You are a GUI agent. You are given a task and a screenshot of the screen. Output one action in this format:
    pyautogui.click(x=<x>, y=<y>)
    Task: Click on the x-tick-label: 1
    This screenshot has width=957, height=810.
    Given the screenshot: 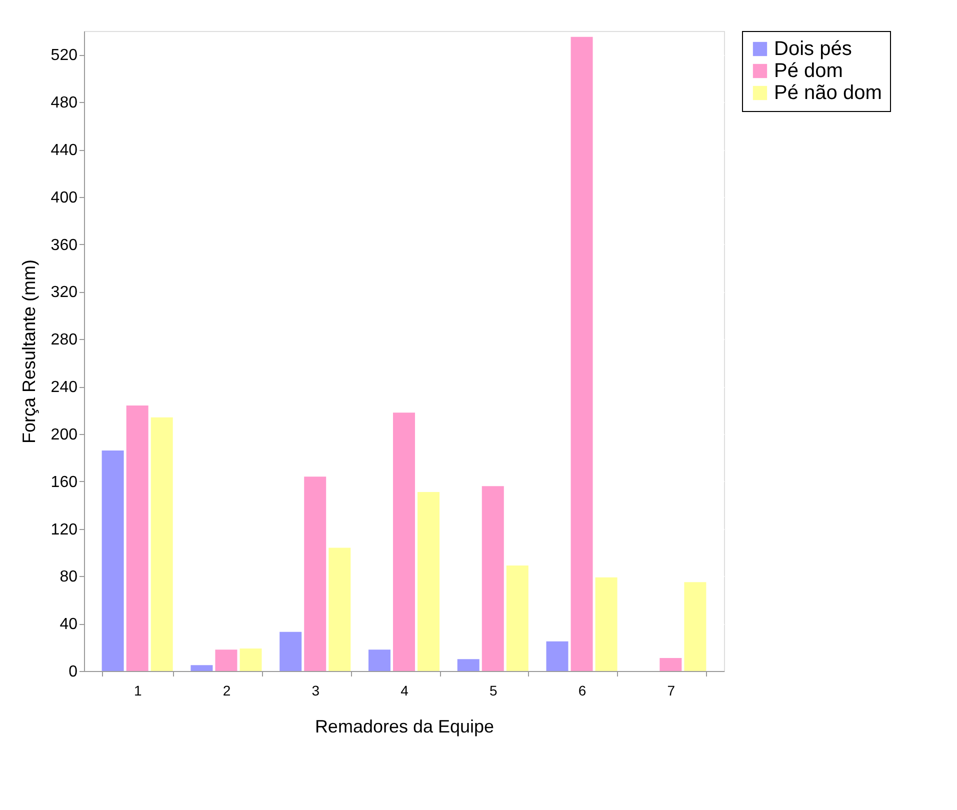 What is the action you would take?
    pyautogui.click(x=138, y=690)
    